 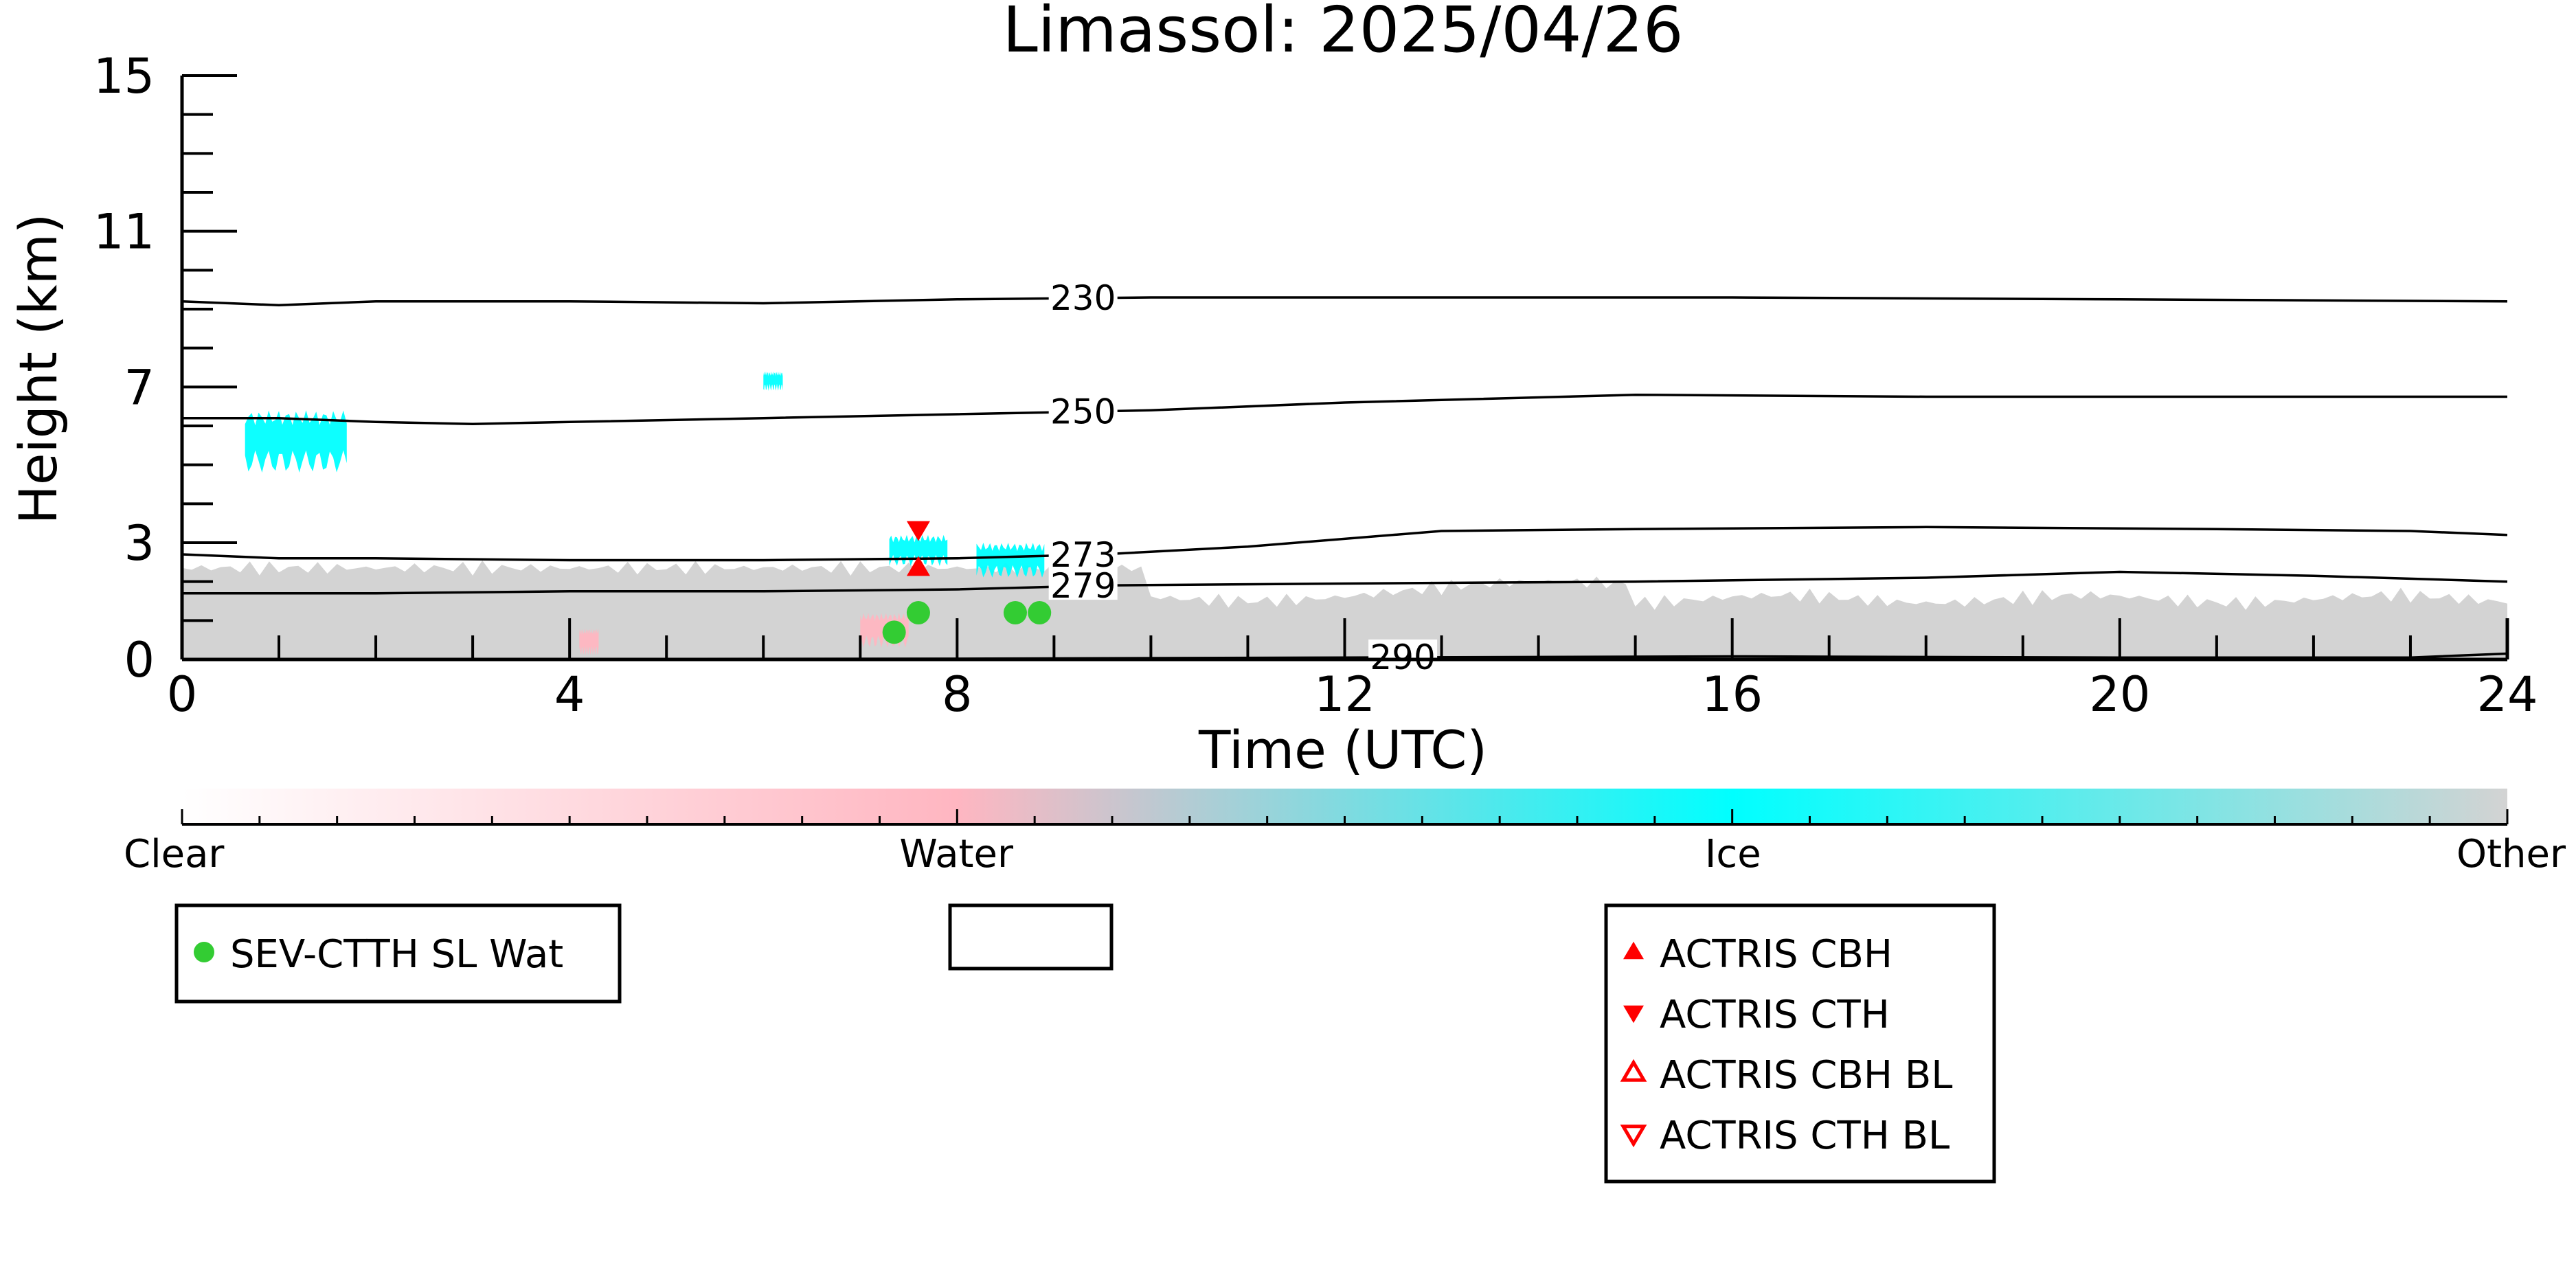 I want to click on legend-box-1: SEV-CTTH SL Wat, so click(x=398, y=953).